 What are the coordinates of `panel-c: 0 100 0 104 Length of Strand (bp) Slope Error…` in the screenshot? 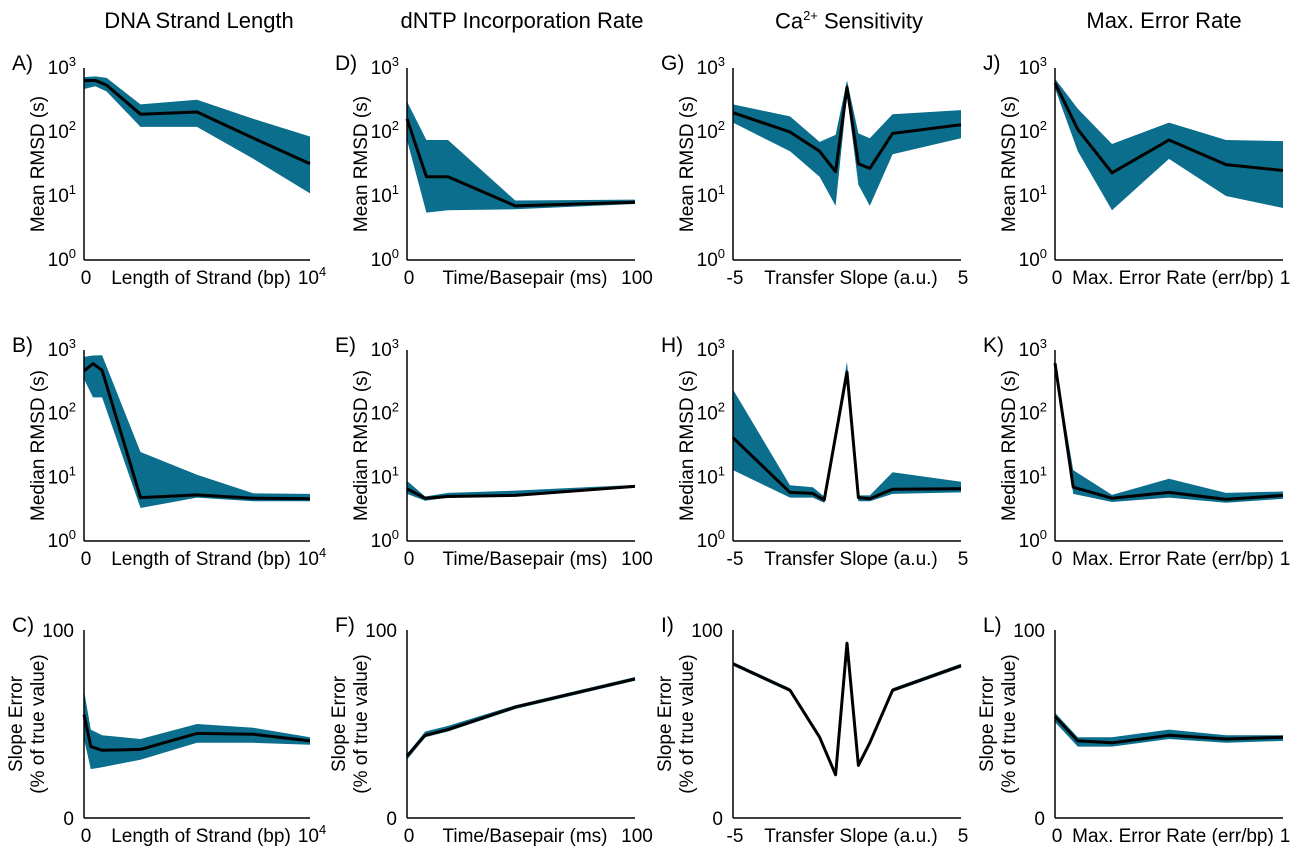 It's located at (166, 730).